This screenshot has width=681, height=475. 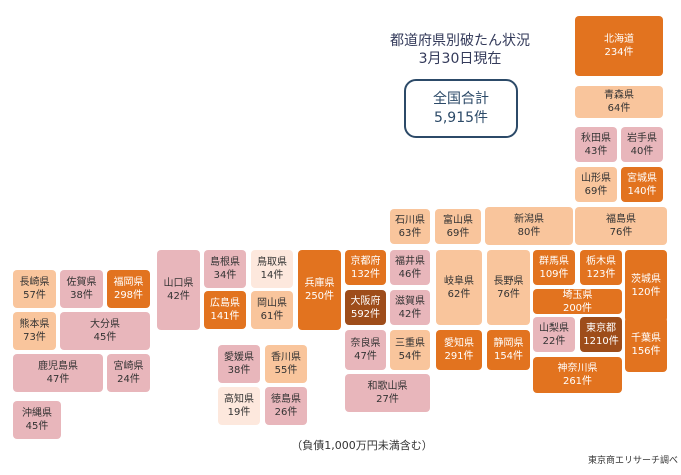 What do you see at coordinates (128, 289) in the screenshot?
I see `prefecture-fukuoka: 福岡県 298件` at bounding box center [128, 289].